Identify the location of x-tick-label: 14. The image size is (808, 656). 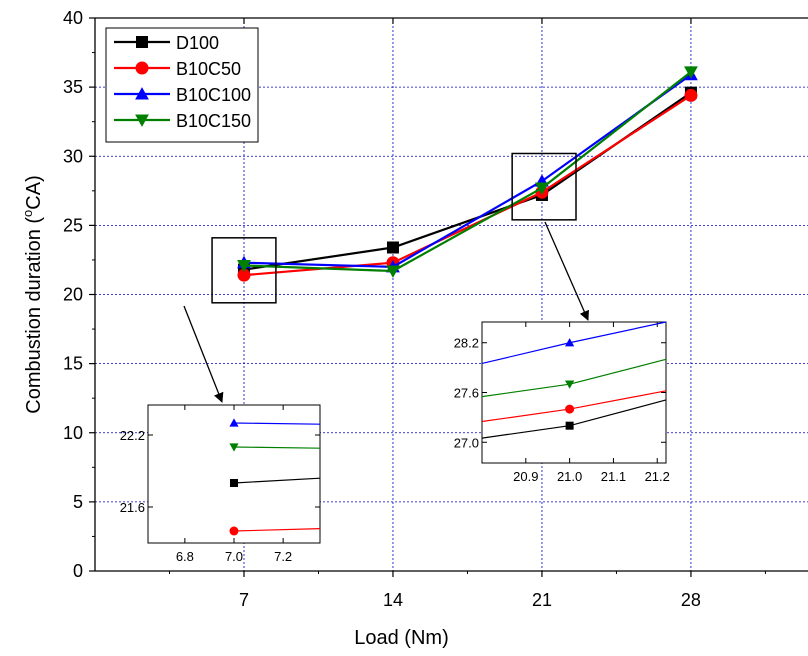
(393, 600).